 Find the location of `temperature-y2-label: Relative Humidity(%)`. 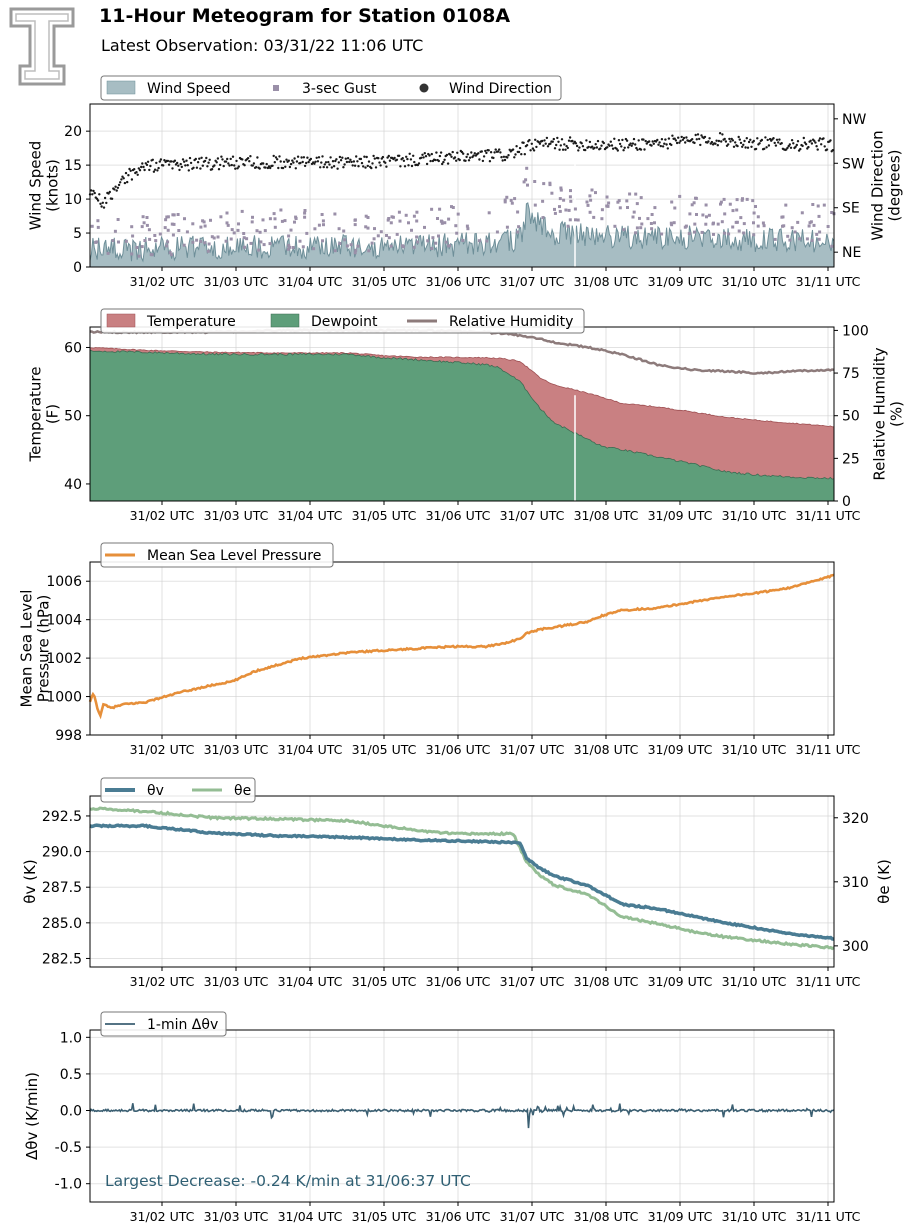

temperature-y2-label: Relative Humidity(%) is located at coordinates (888, 413).